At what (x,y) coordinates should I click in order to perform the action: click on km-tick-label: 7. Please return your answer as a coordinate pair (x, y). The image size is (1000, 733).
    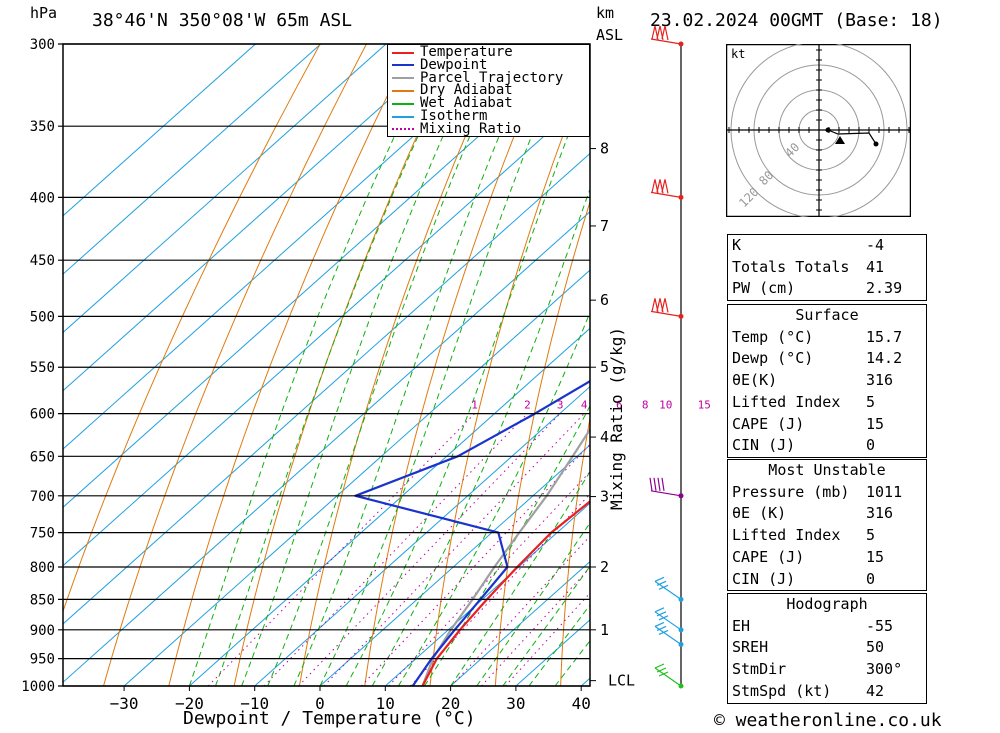
    Looking at the image, I should click on (604, 226).